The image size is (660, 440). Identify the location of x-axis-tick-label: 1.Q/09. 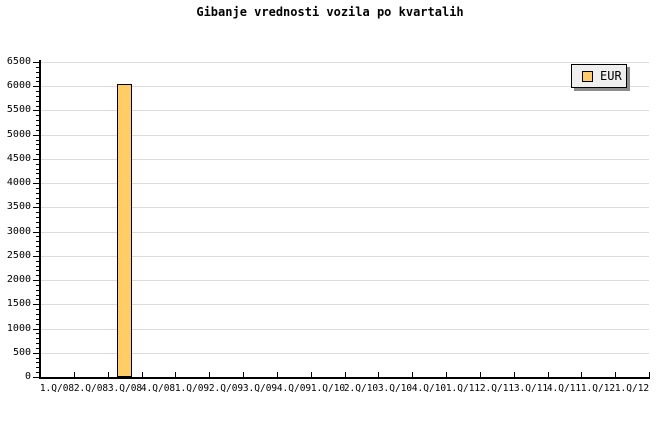
(192, 388).